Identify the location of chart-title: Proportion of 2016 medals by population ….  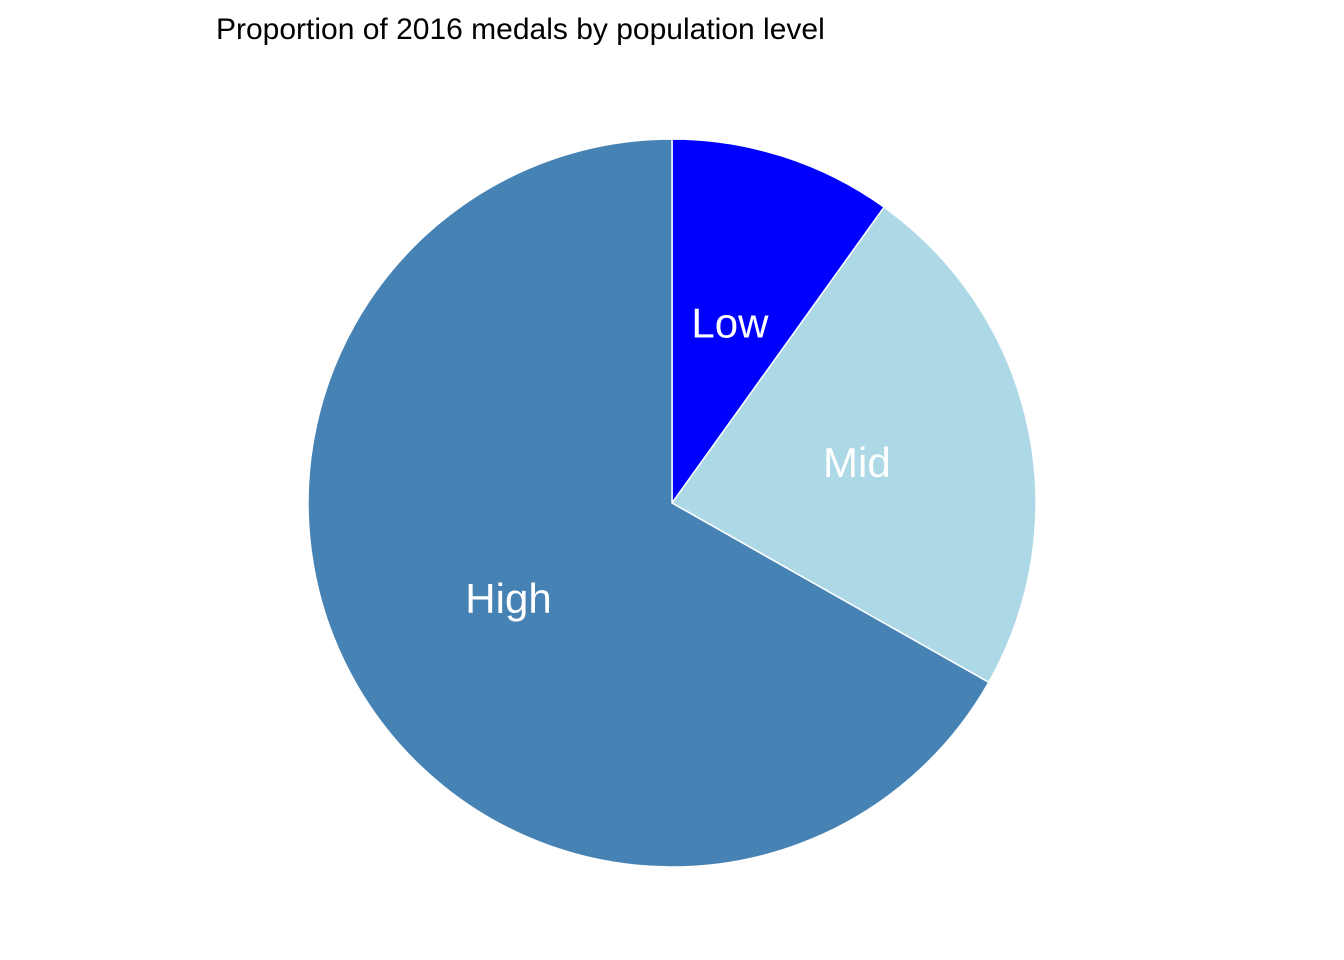
(520, 29).